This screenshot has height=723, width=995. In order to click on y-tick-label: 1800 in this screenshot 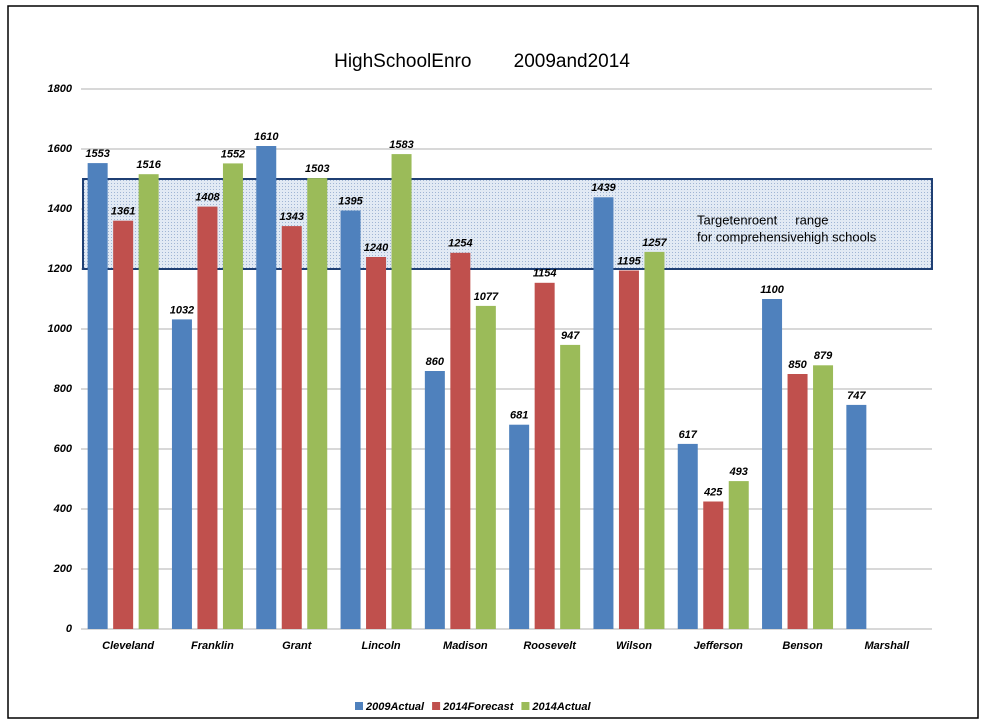, I will do `click(60, 89)`.